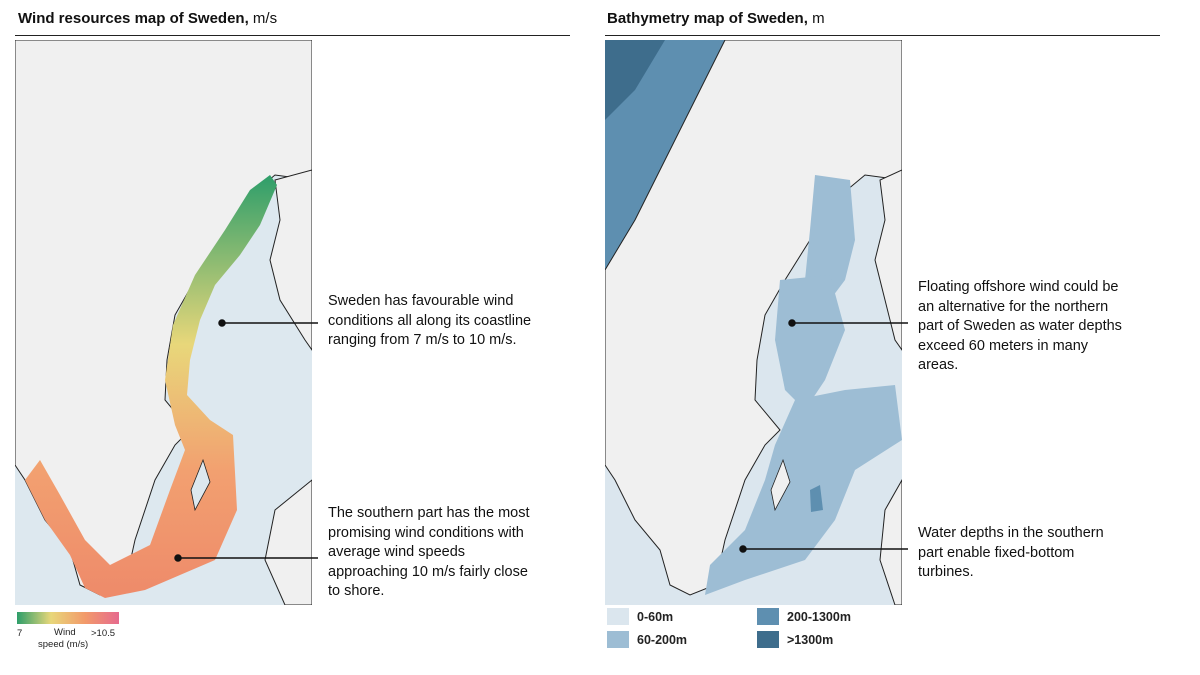 This screenshot has width=1200, height=675. I want to click on annotation-line: exceed 60 meters in many, so click(1003, 345).